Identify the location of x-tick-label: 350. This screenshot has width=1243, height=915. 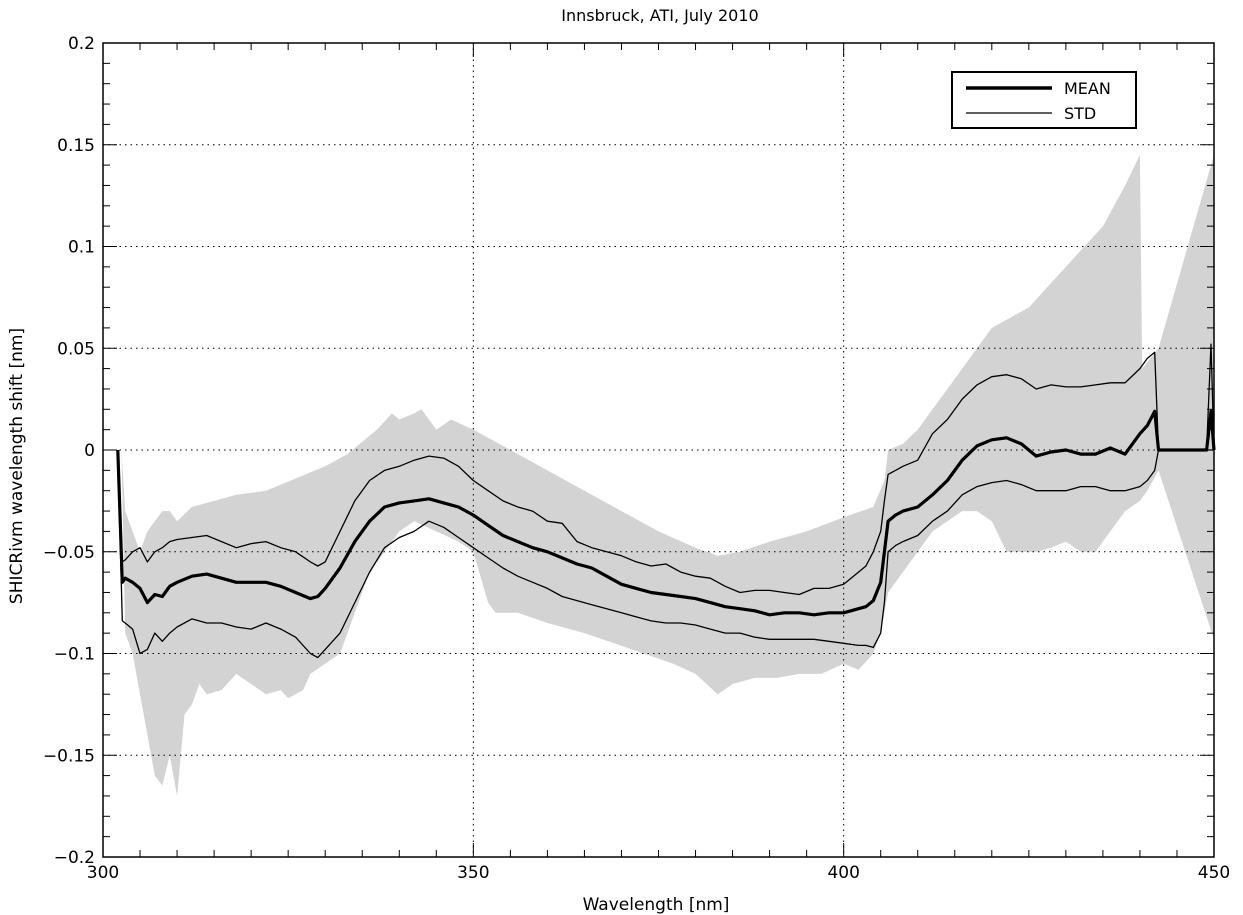
(473, 873).